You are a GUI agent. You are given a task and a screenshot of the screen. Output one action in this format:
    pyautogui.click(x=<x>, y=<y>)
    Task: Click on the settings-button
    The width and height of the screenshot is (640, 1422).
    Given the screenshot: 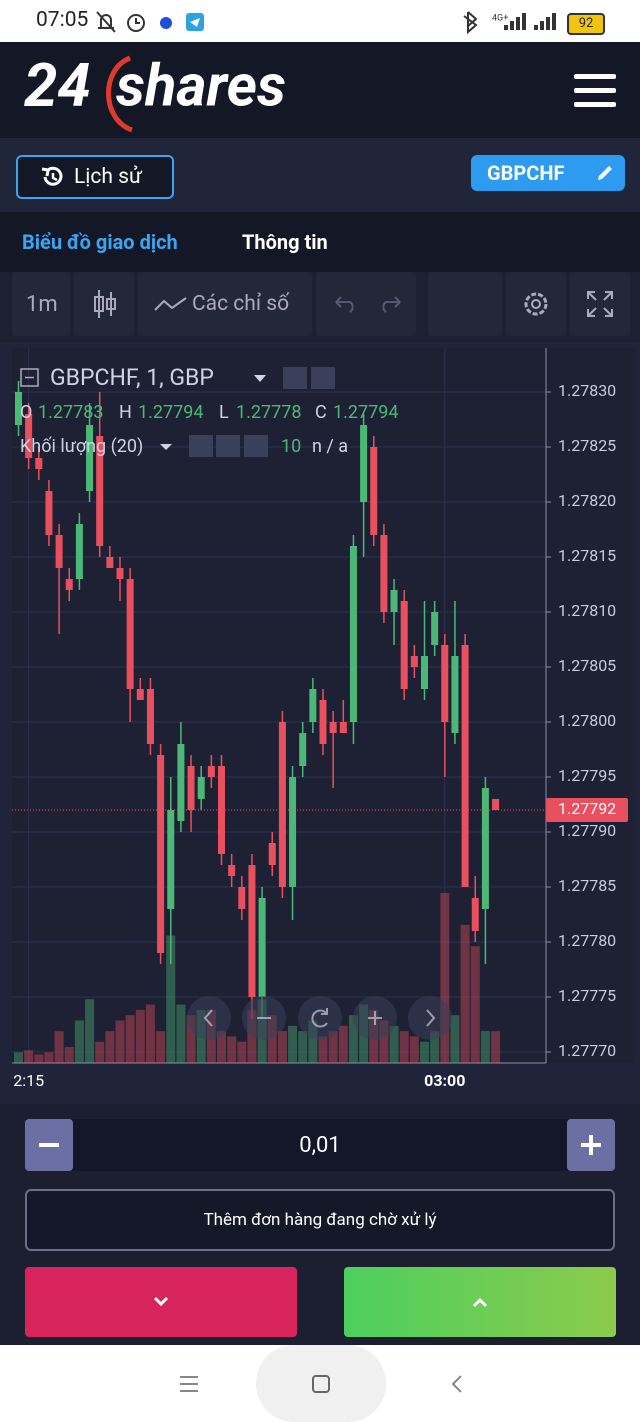 What is the action you would take?
    pyautogui.click(x=536, y=304)
    